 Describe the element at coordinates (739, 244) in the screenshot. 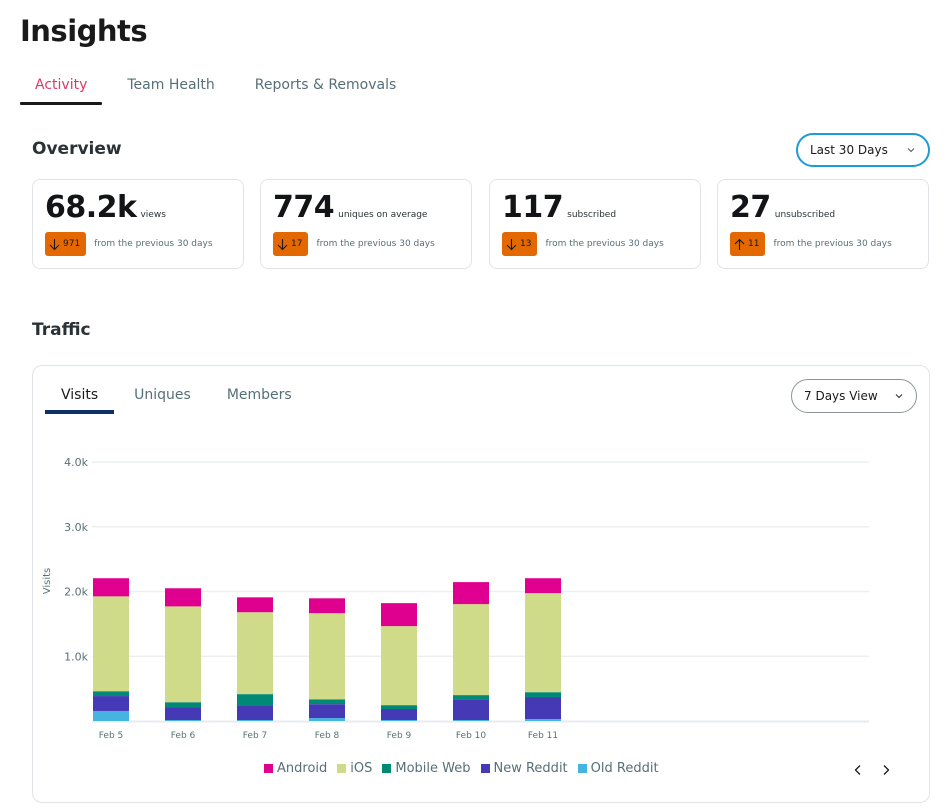

I see `arrow-up-icon` at that location.